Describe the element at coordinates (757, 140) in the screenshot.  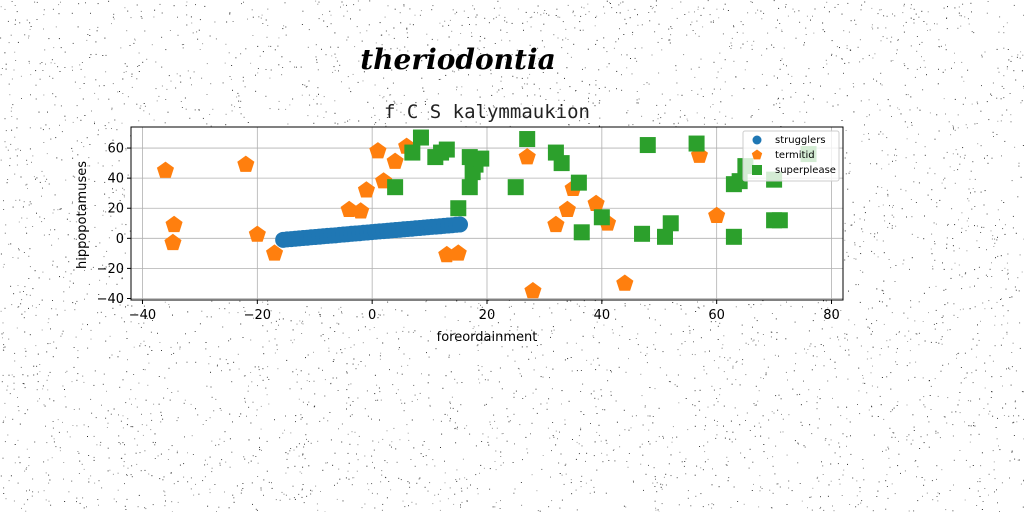
I see `legend-marker-strugglers` at that location.